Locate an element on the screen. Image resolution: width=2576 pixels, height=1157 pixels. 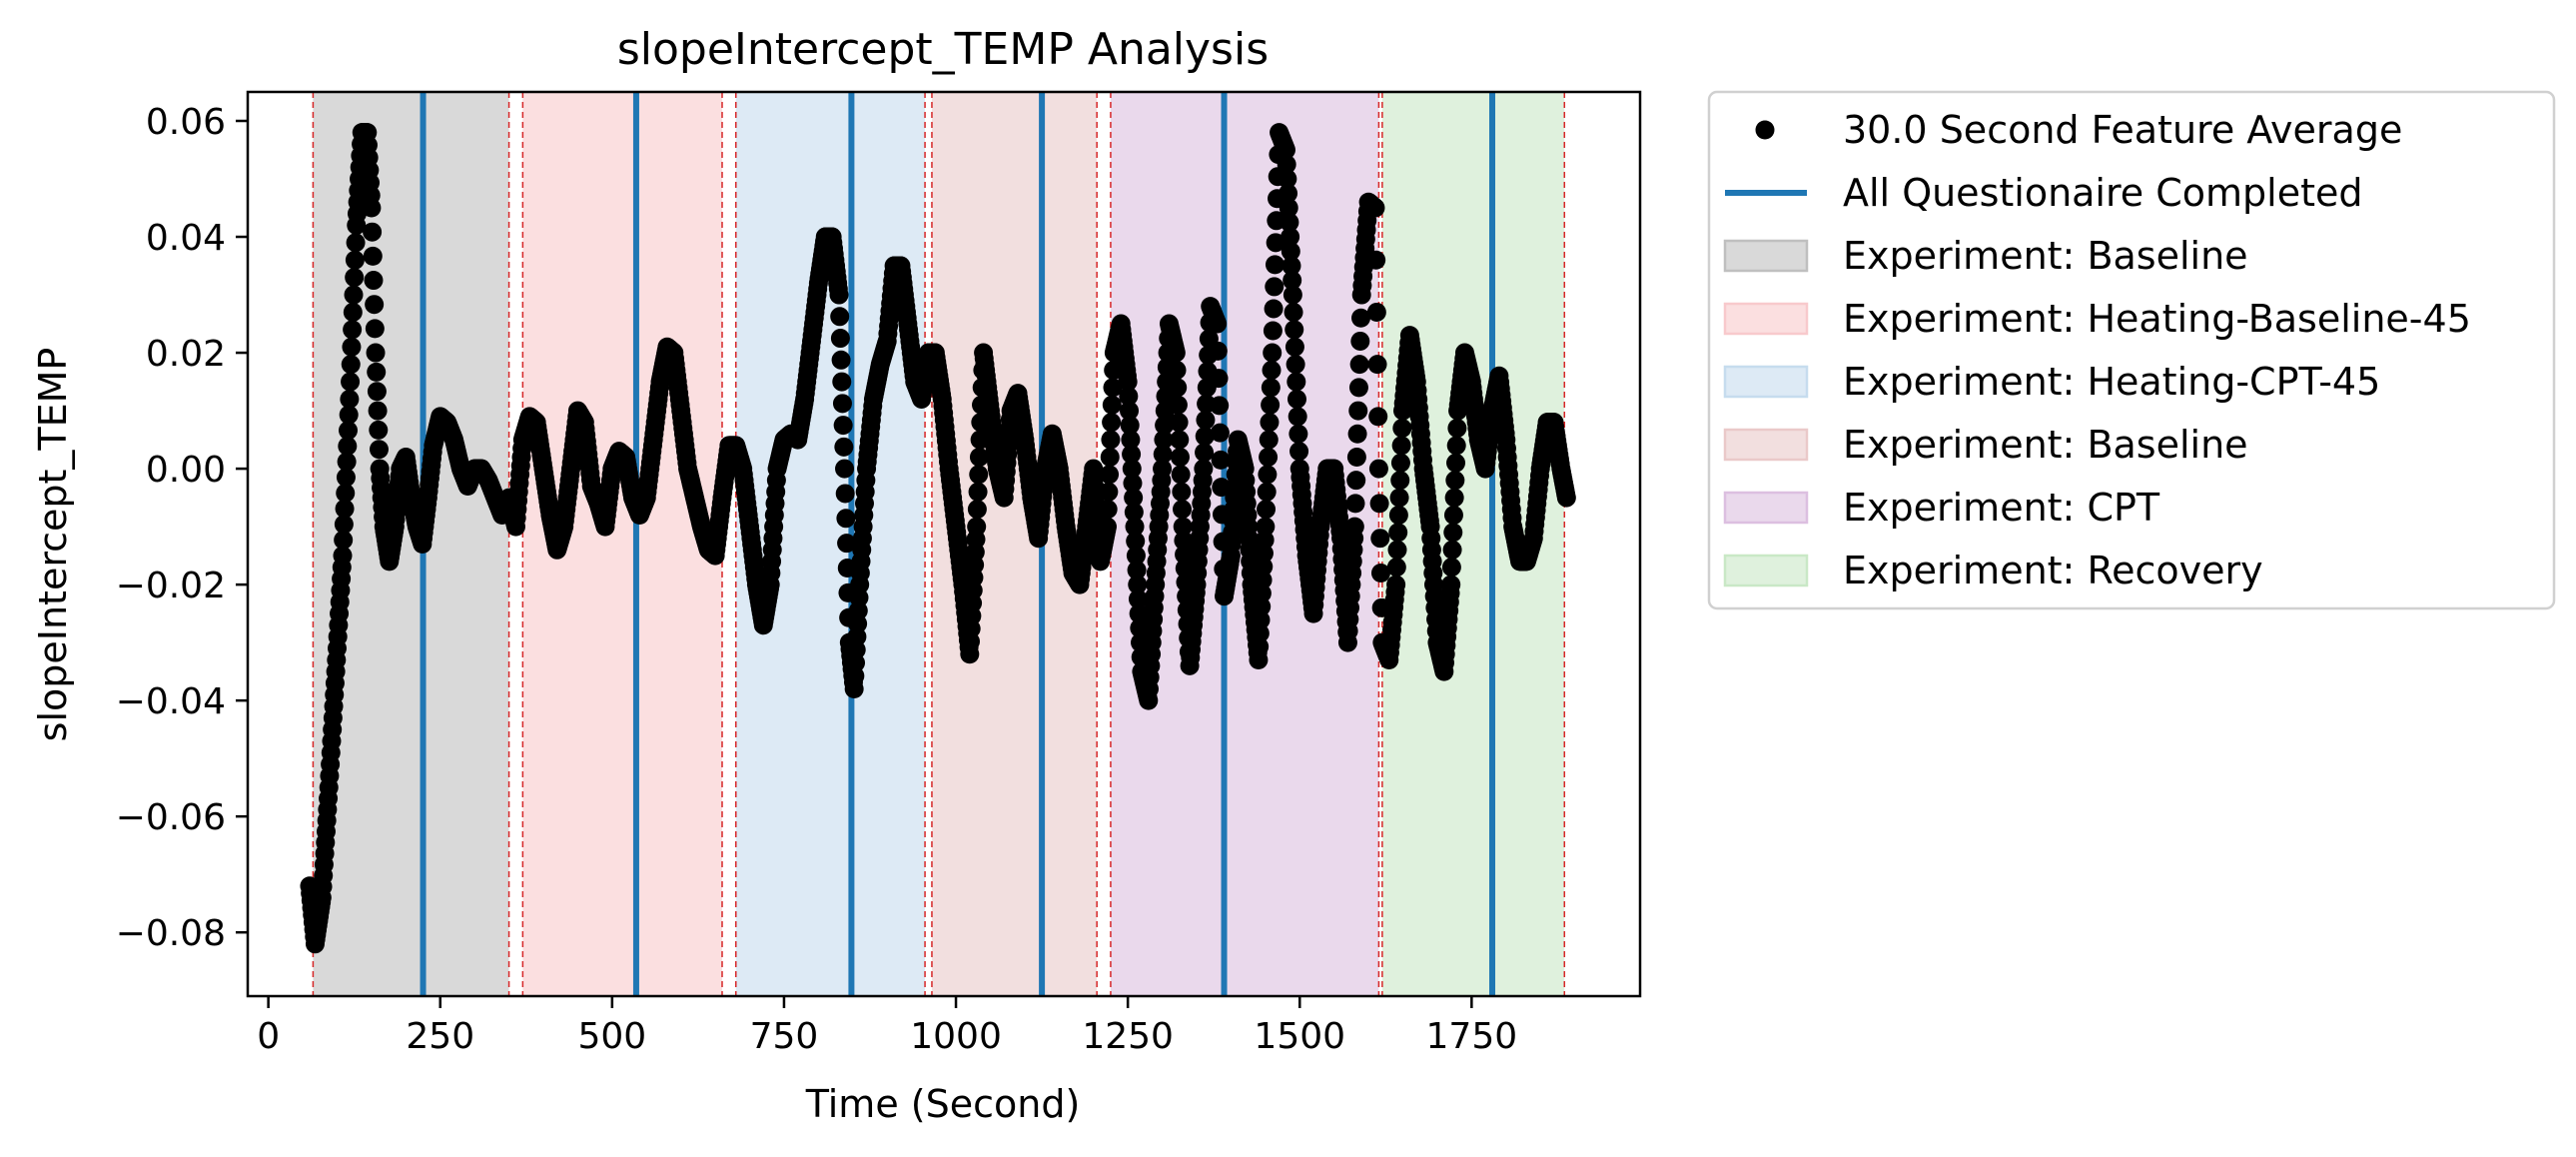
legend-item: Experiment: Heating-CPT-45 is located at coordinates (2052, 382).